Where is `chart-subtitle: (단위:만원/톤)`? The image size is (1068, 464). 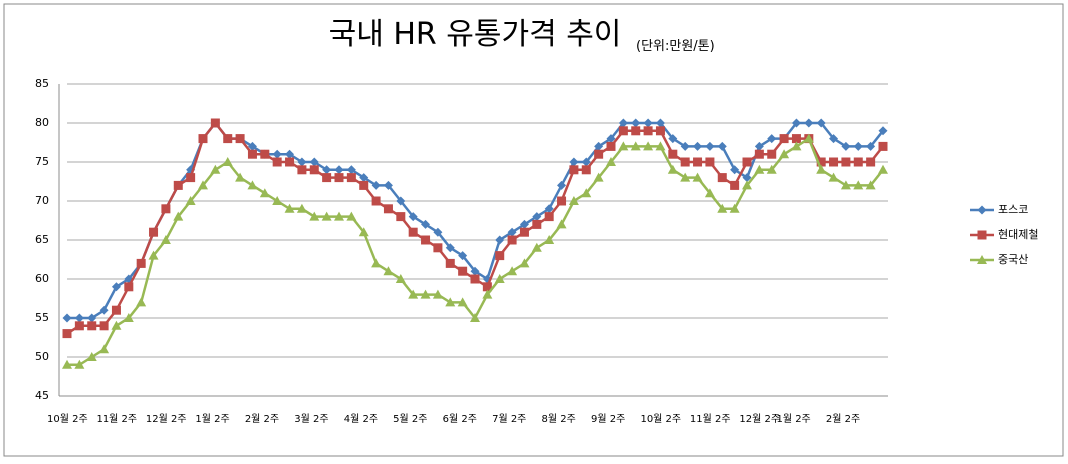 chart-subtitle: (단위:만원/톤) is located at coordinates (675, 46).